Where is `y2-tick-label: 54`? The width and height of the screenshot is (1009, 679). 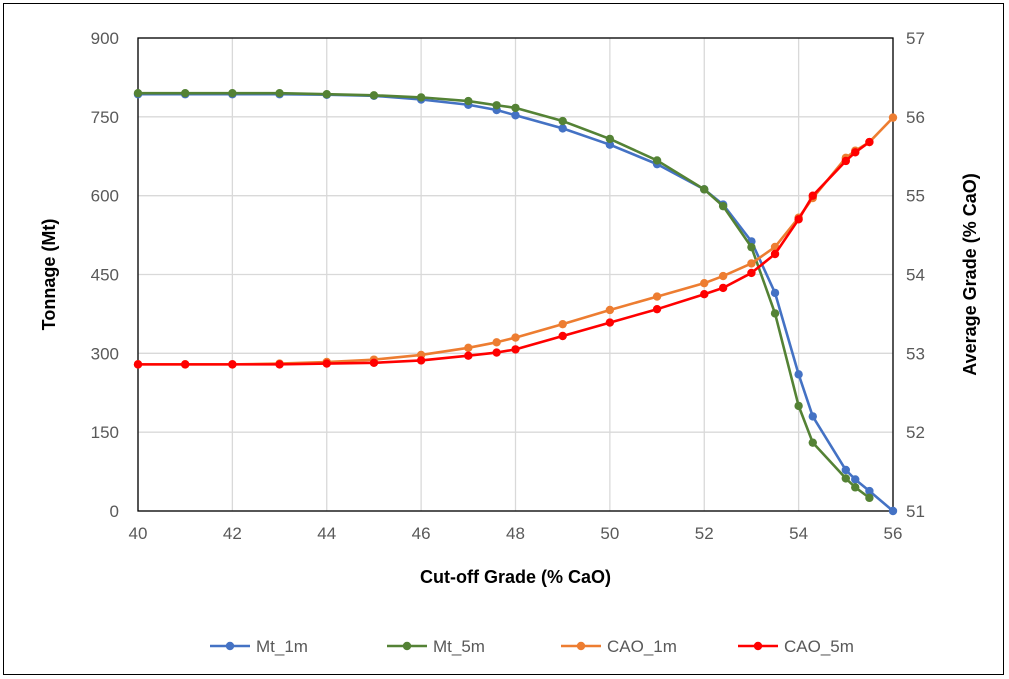 y2-tick-label: 54 is located at coordinates (915, 275).